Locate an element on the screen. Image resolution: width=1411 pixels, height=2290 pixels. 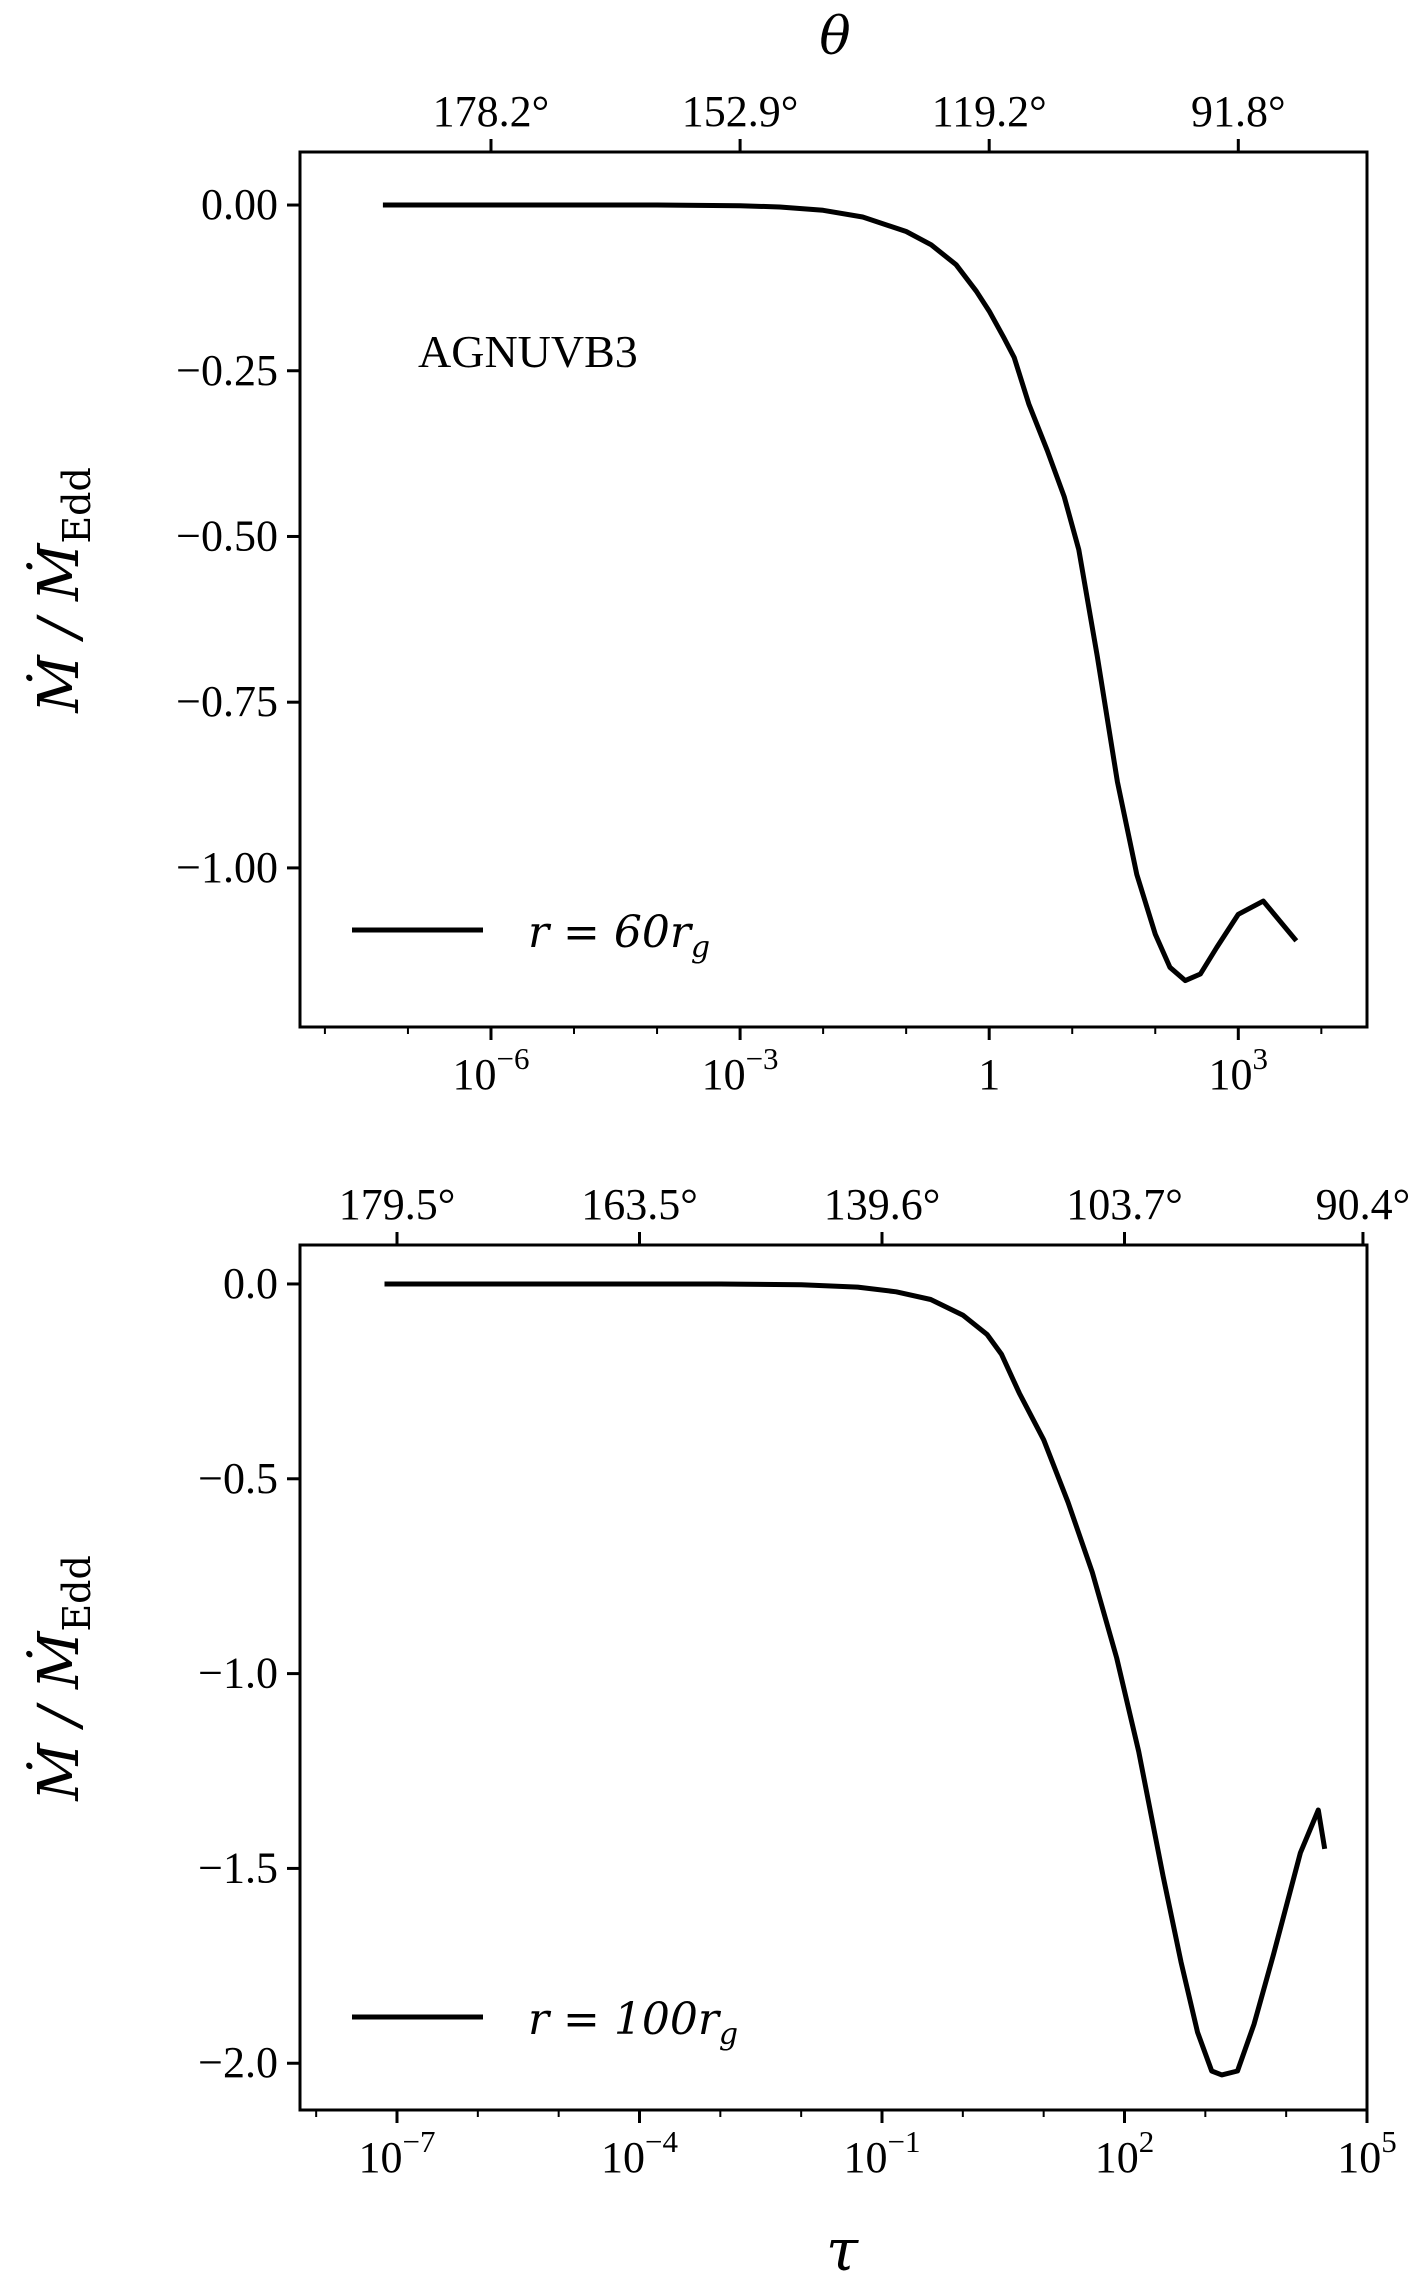
legend: r = 60rg is located at coordinates (531, 936).